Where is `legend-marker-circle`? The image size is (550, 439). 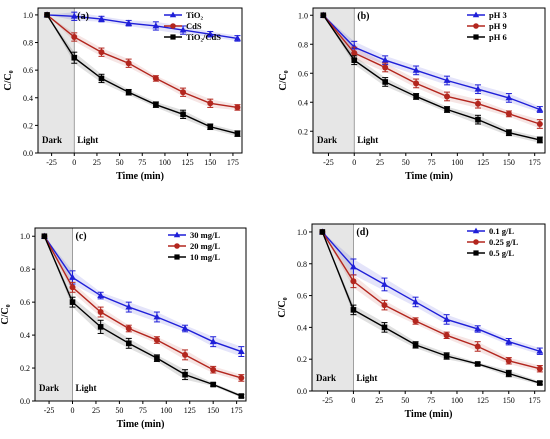 legend-marker-circle is located at coordinates (476, 242).